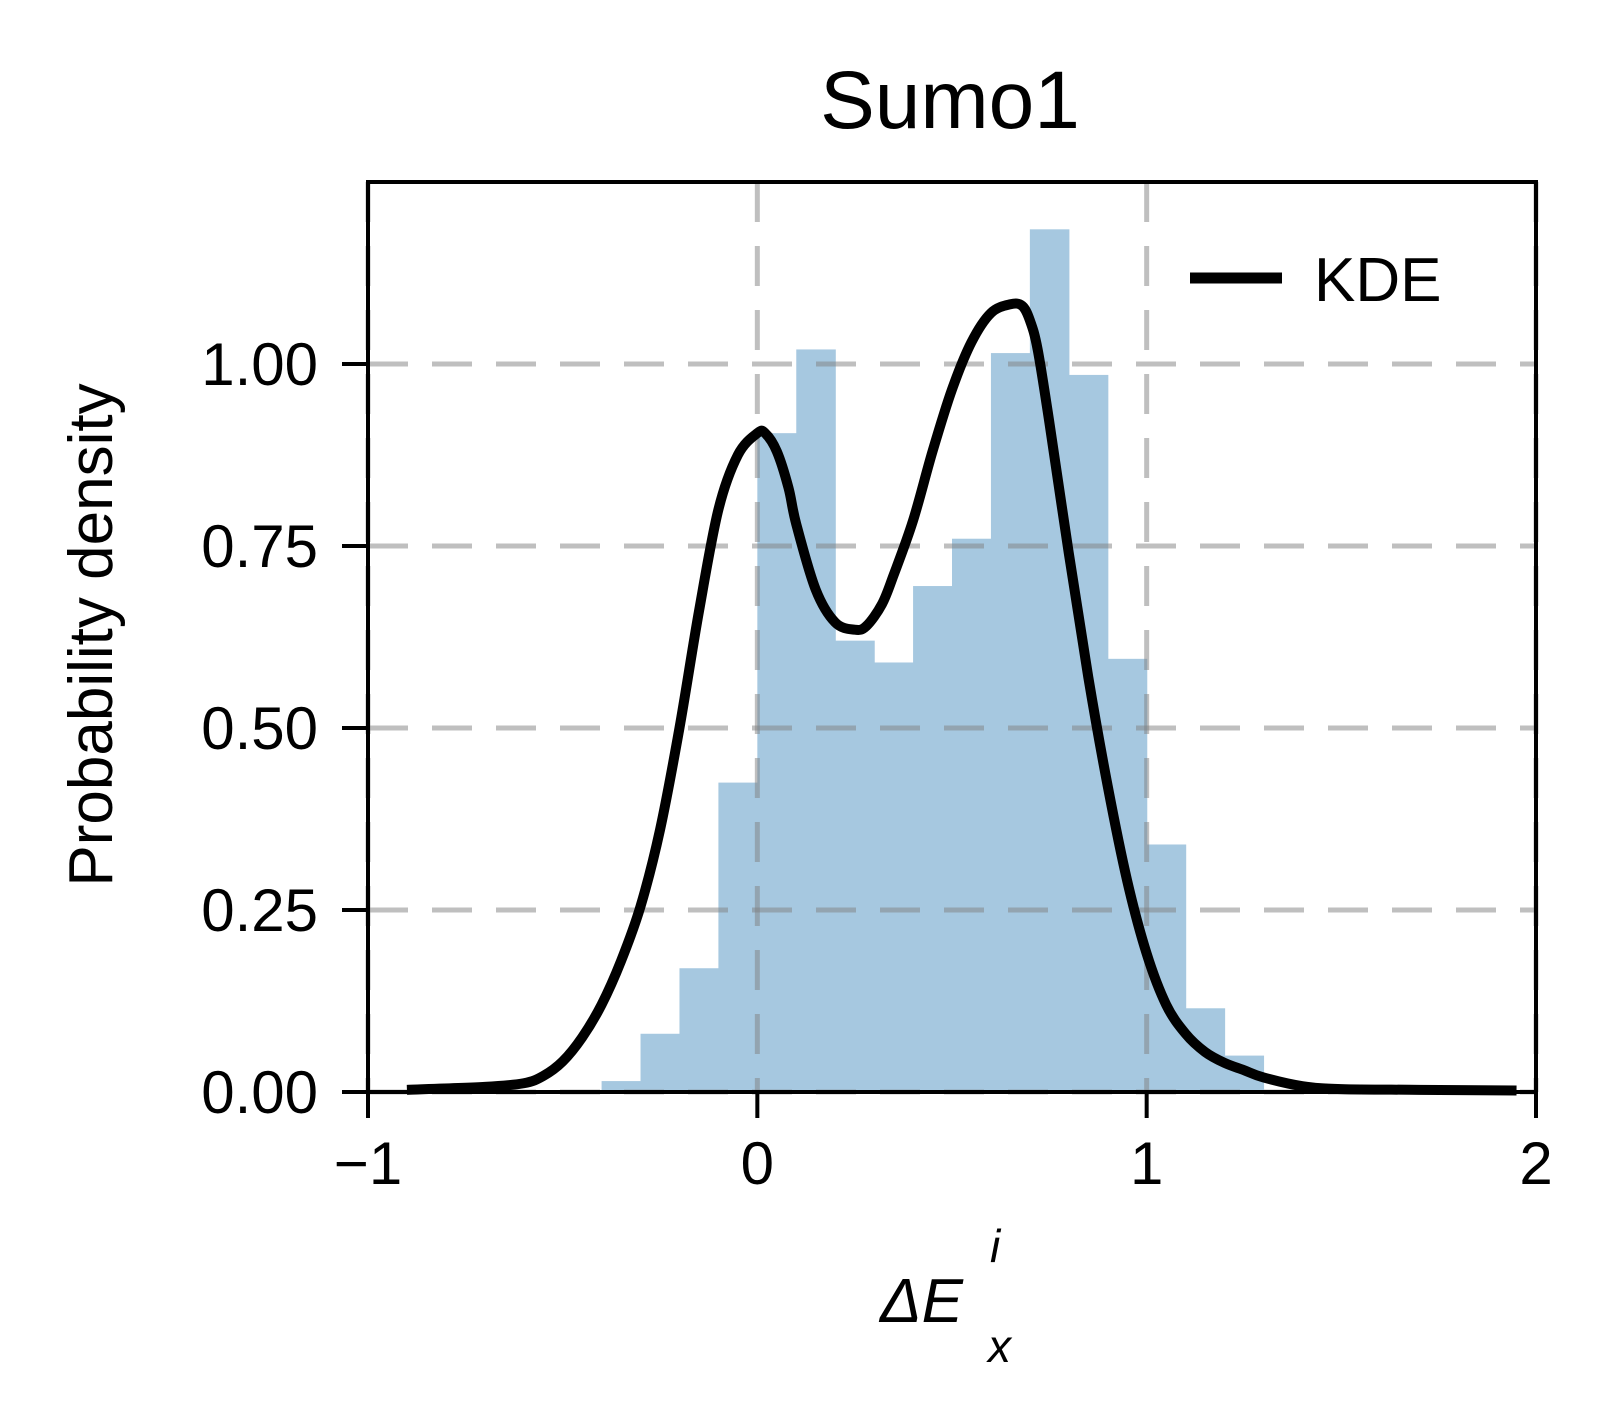  Describe the element at coordinates (921, 1301) in the screenshot. I see `x-axis-label-symbol: ΔE` at that location.